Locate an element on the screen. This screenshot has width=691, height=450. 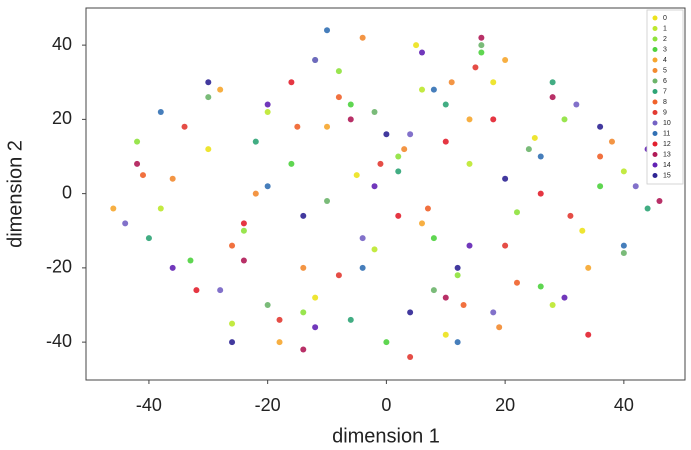
legend-label: 4 is located at coordinates (665, 60).